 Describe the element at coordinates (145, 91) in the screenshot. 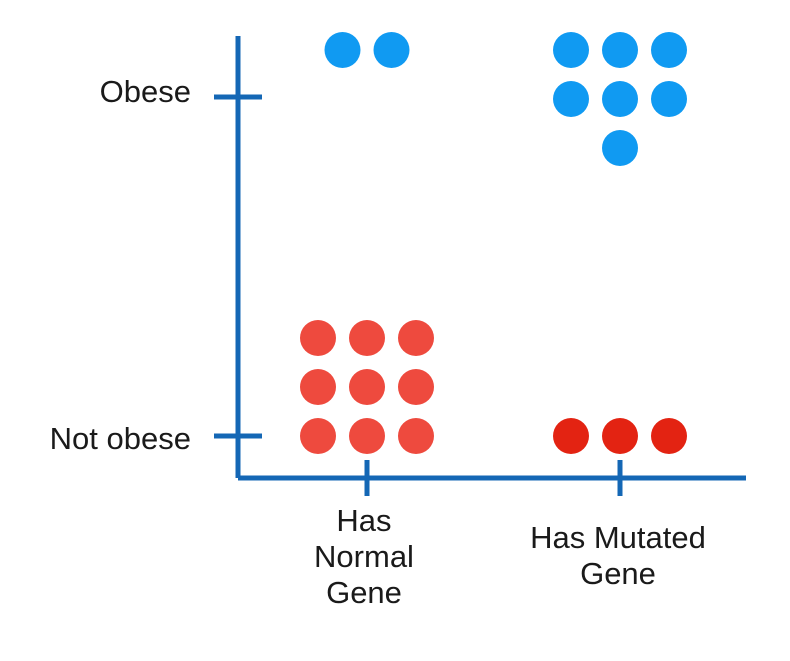

I see `y-tick-label-obese: Obese` at that location.